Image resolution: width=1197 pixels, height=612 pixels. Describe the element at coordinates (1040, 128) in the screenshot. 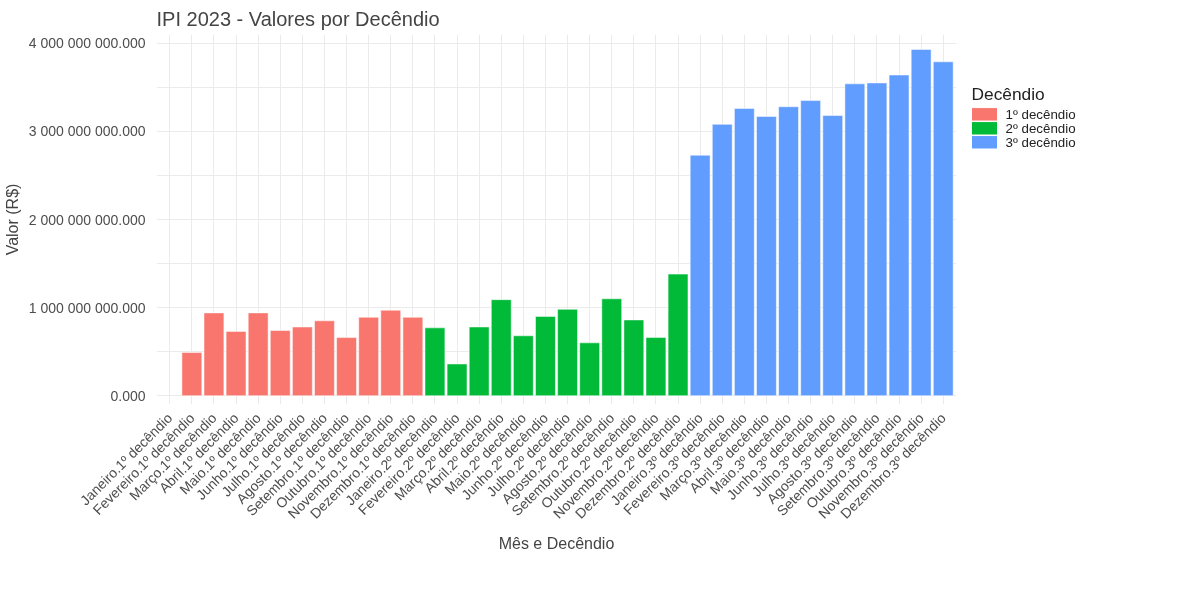

I see `legend-label: 2º decêndio` at that location.